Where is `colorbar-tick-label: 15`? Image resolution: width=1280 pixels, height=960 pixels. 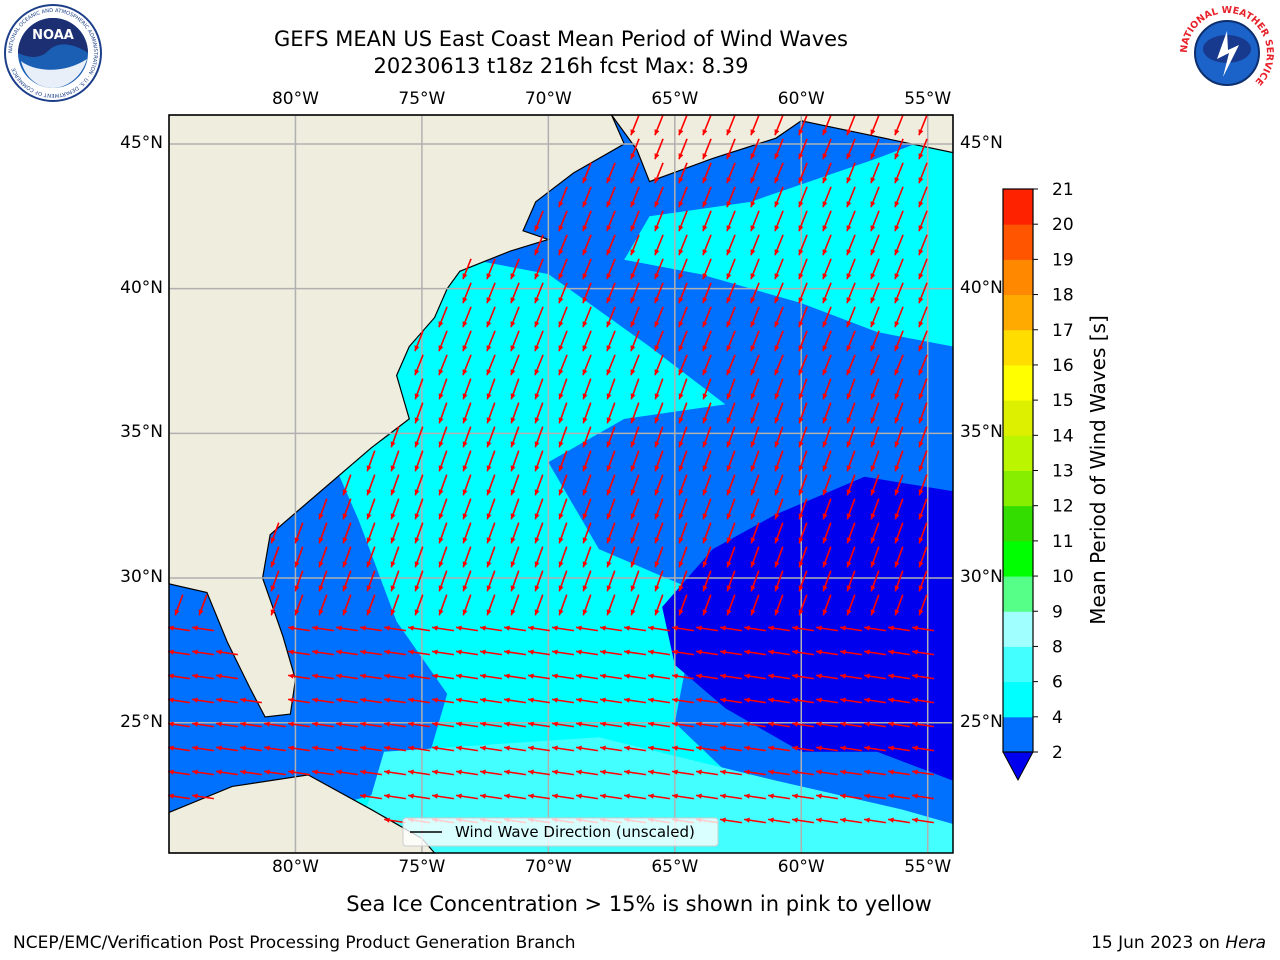 colorbar-tick-label: 15 is located at coordinates (1063, 401).